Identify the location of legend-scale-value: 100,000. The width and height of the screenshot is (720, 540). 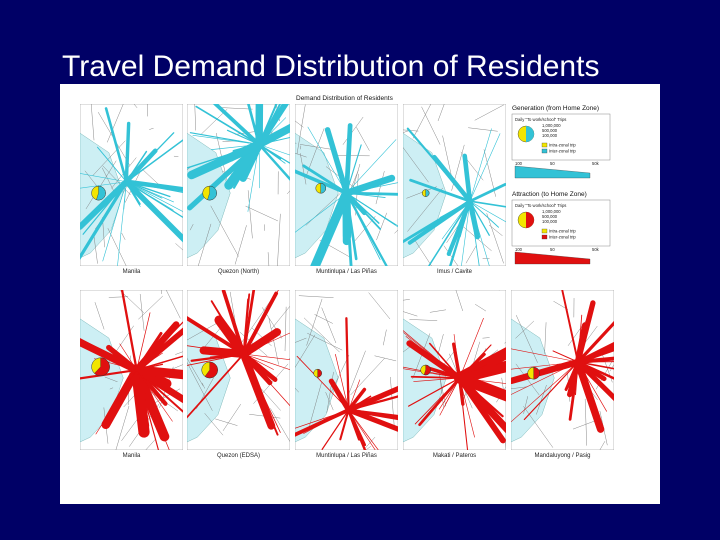
(550, 221).